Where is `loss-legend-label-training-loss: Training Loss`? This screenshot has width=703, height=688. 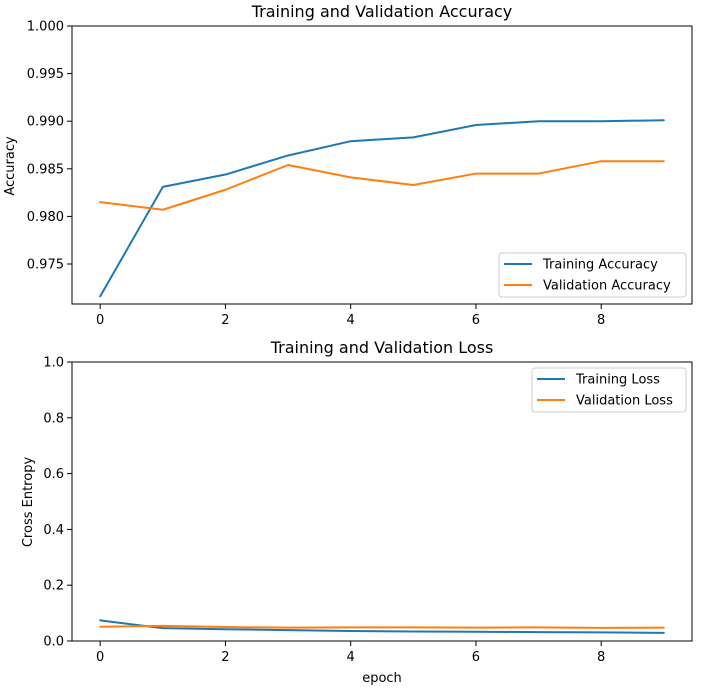 loss-legend-label-training-loss: Training Loss is located at coordinates (617, 380).